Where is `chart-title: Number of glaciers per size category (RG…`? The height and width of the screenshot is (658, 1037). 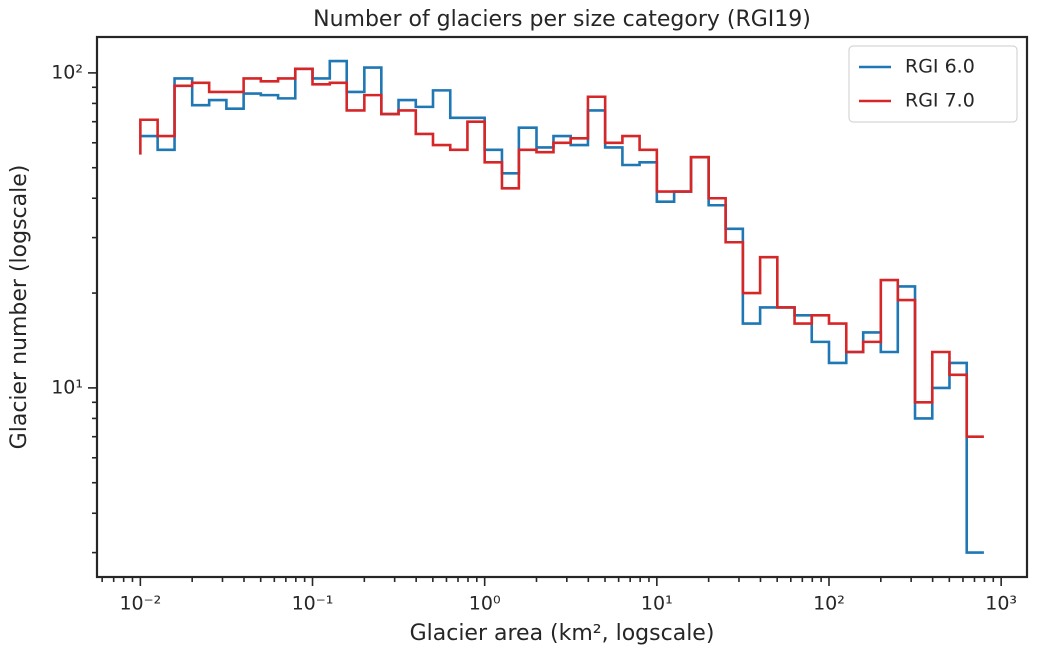 chart-title: Number of glaciers per size category (RG… is located at coordinates (562, 19).